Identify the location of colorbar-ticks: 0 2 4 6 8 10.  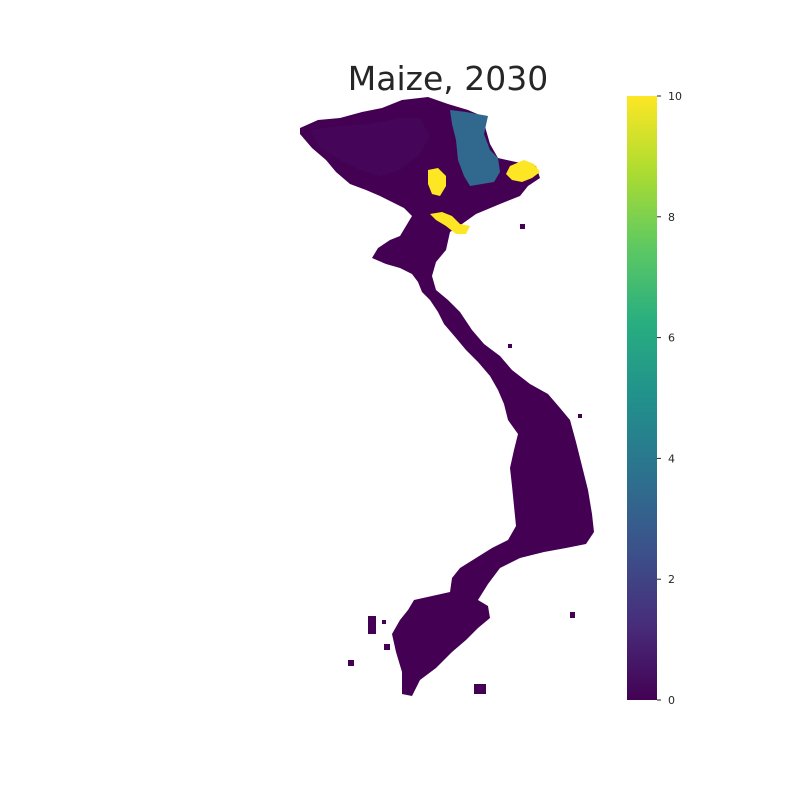
(669, 398).